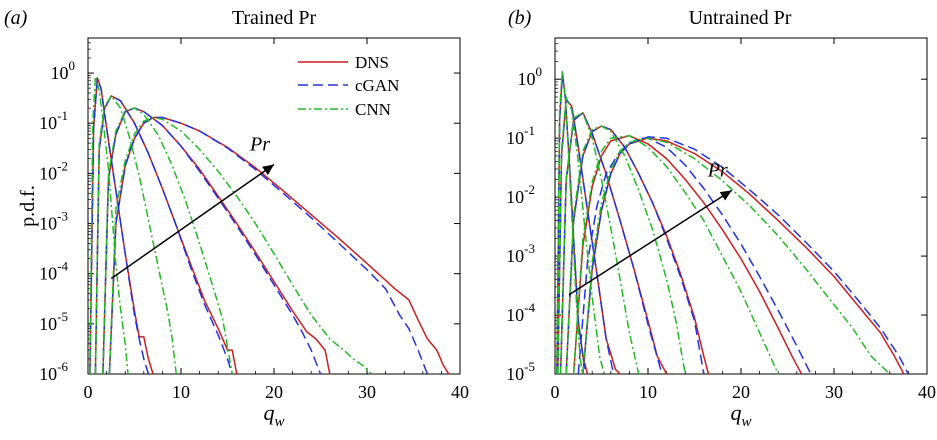  Describe the element at coordinates (53, 120) in the screenshot. I see `panel-a-ytick-label-1: 10⁻¹` at that location.